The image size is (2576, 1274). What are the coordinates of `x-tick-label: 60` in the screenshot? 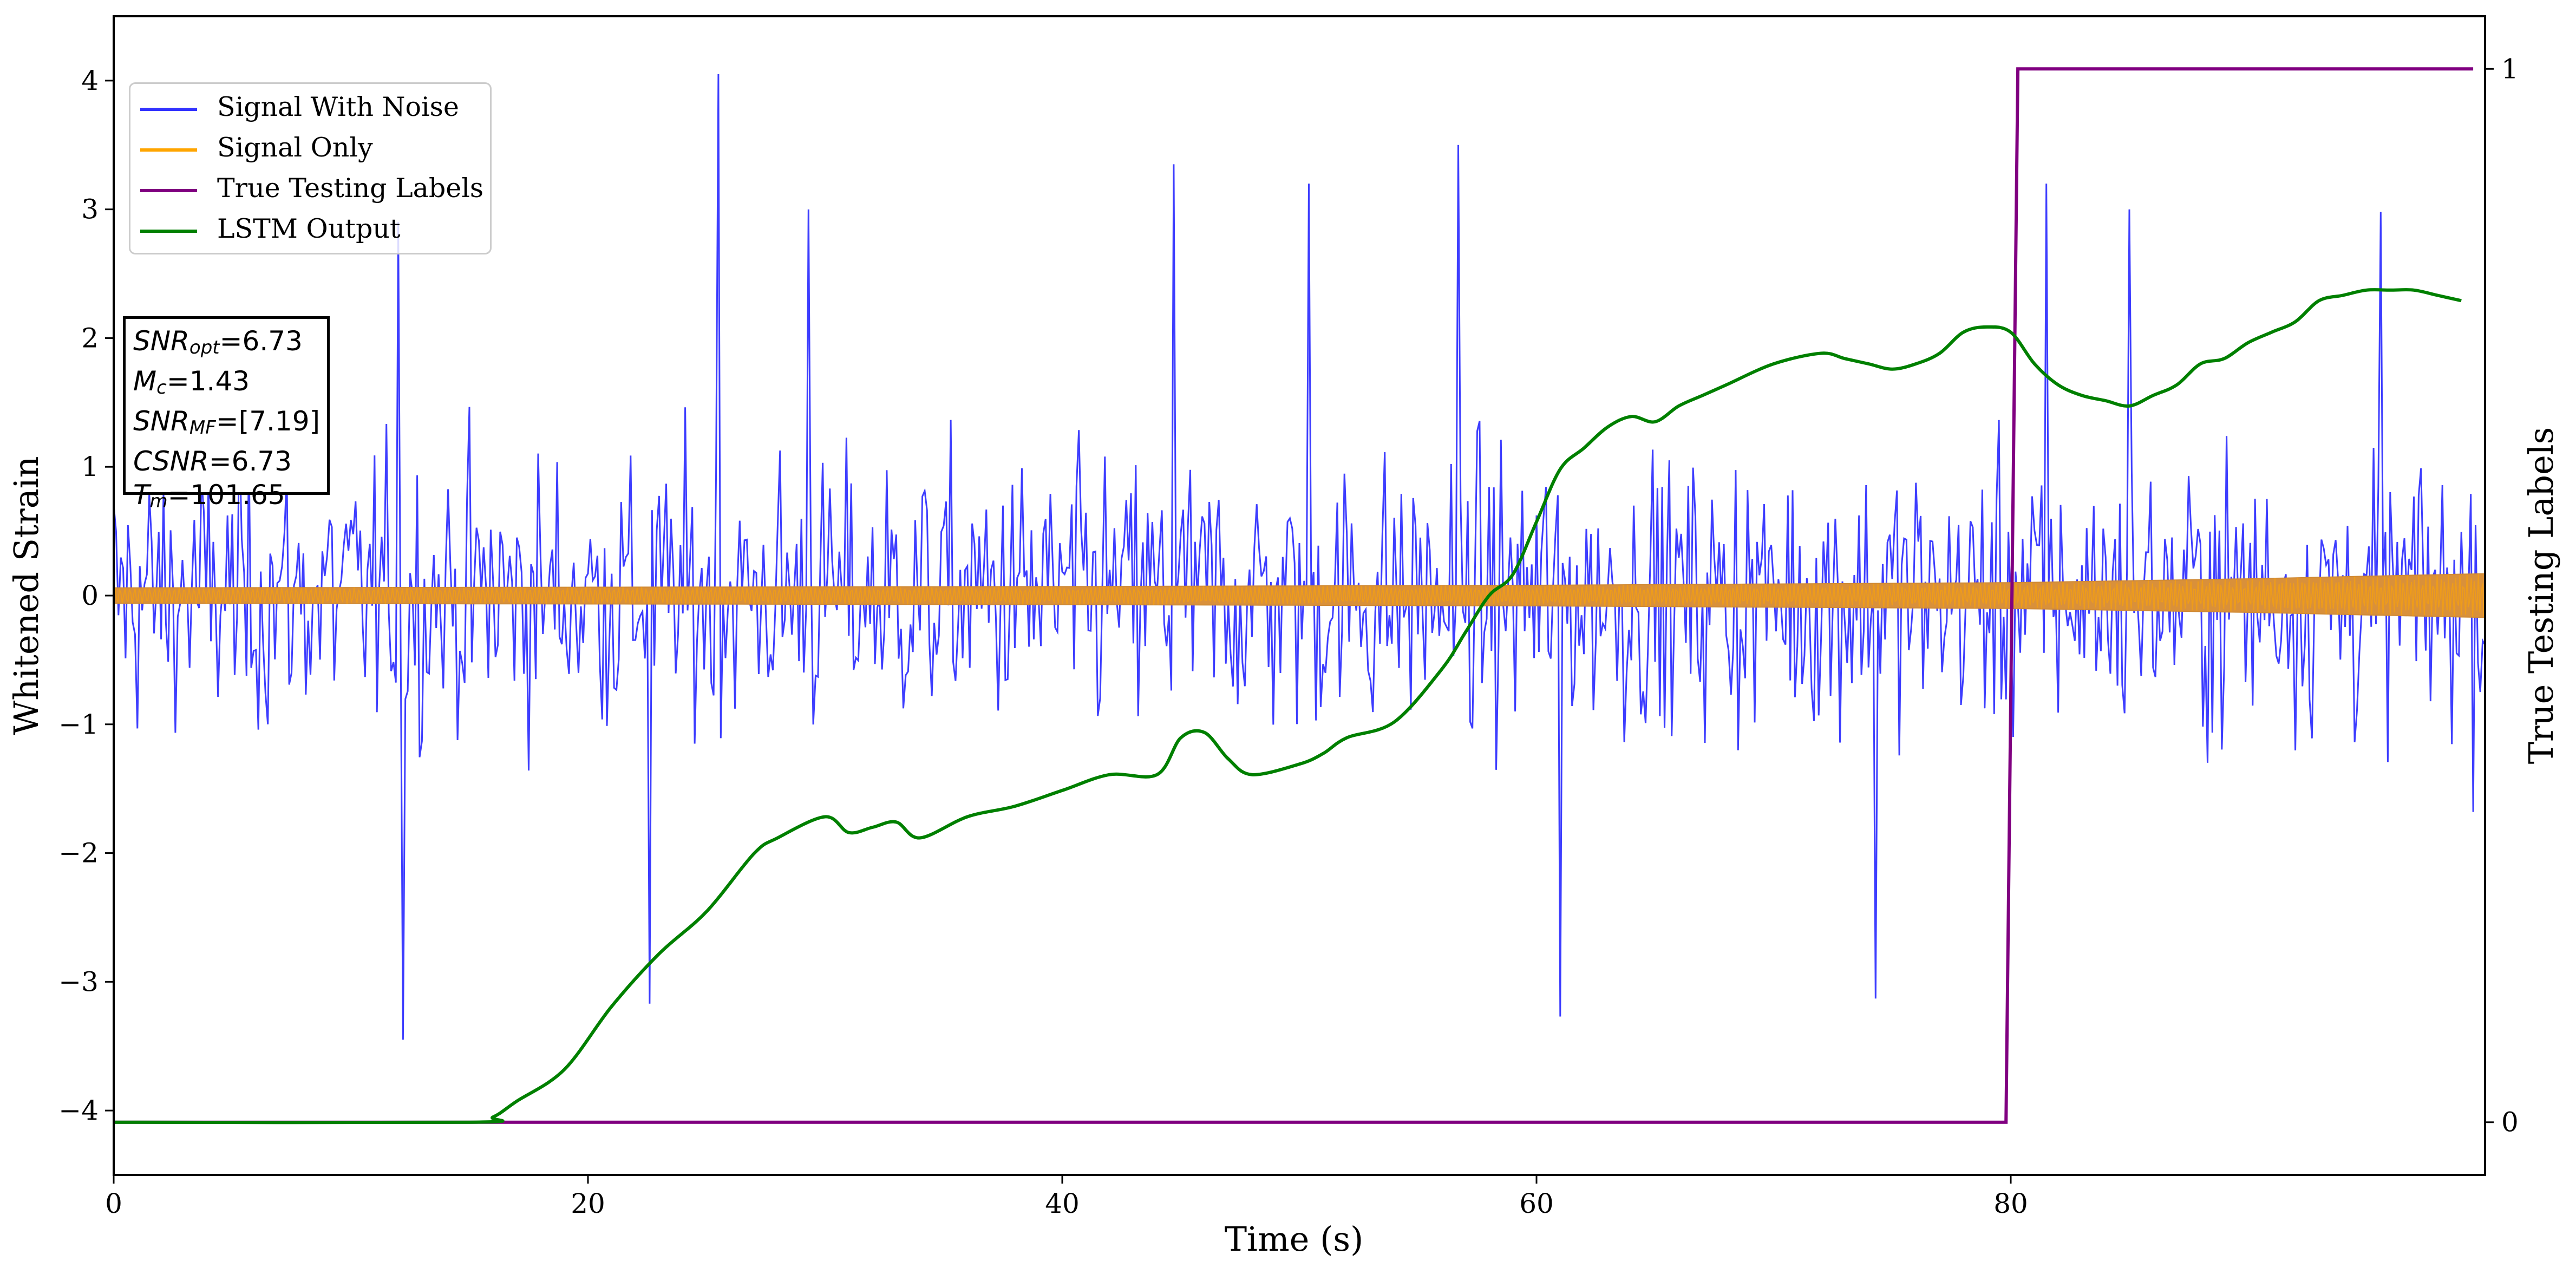 It's located at (1536, 1203).